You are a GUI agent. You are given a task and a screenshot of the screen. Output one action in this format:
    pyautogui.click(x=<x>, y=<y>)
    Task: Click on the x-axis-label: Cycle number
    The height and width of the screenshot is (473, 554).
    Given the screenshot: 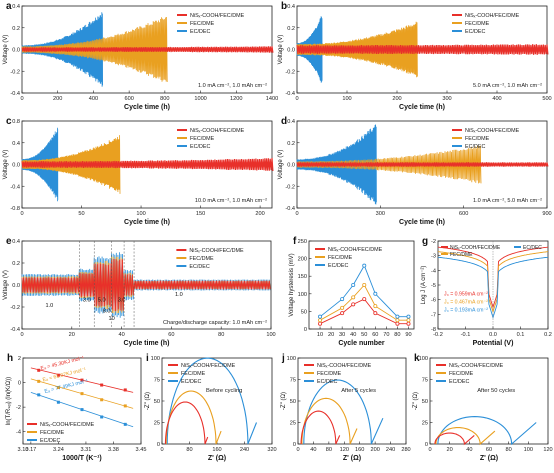 What is the action you would take?
    pyautogui.click(x=361, y=343)
    